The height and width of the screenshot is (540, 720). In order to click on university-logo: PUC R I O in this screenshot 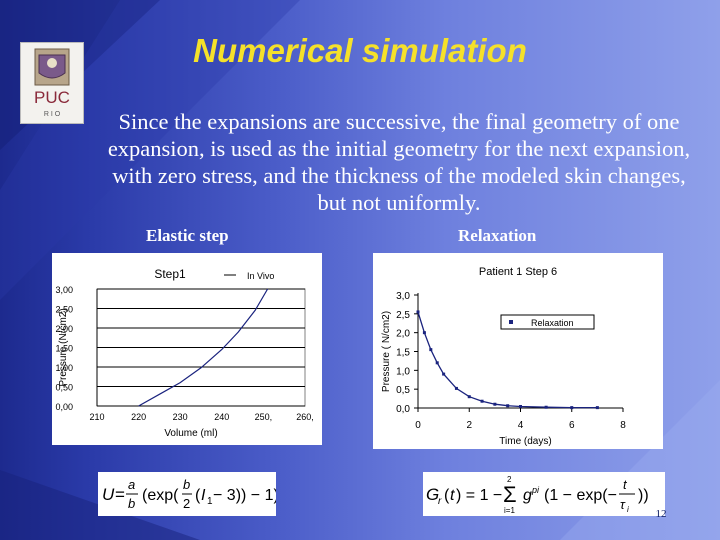, I will do `click(52, 83)`.